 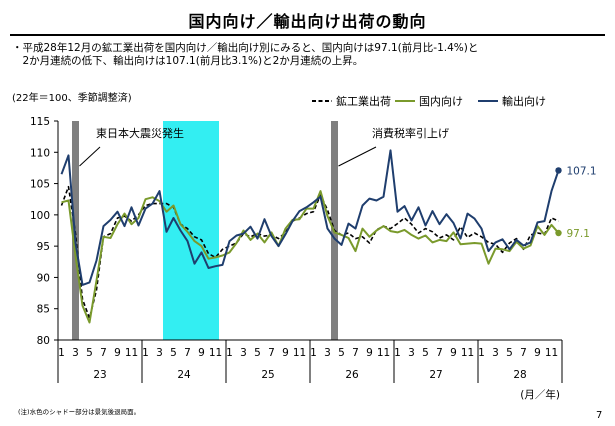 What do you see at coordinates (43, 247) in the screenshot?
I see `y-tick-label: 95` at bounding box center [43, 247].